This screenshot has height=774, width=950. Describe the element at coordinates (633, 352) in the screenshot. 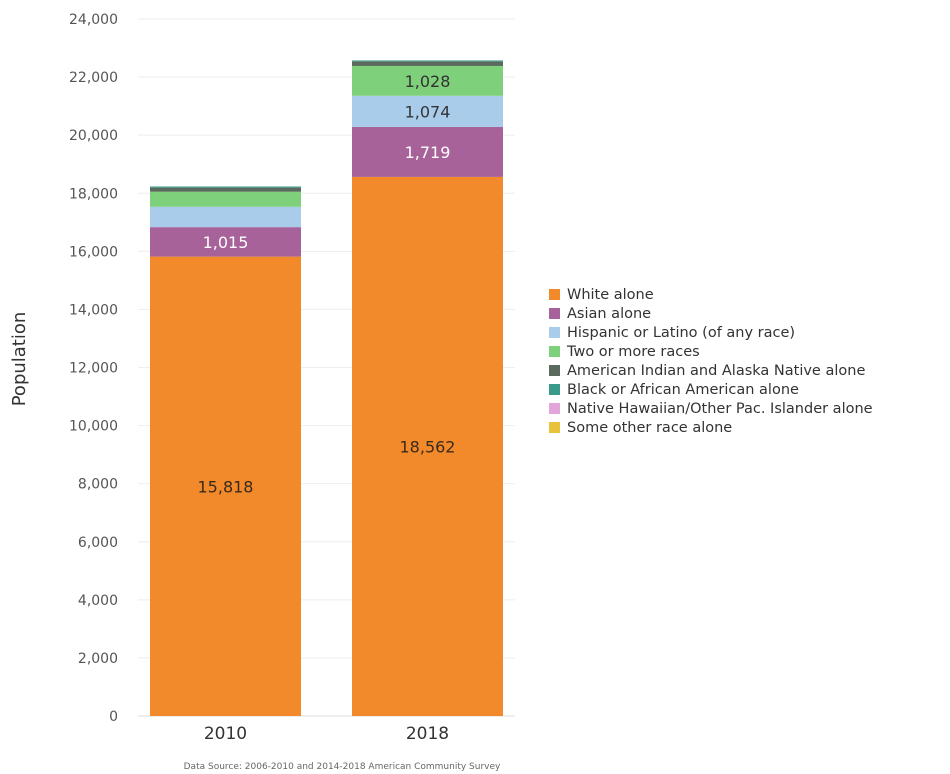

I see `legend-entry: Two or more races` at that location.